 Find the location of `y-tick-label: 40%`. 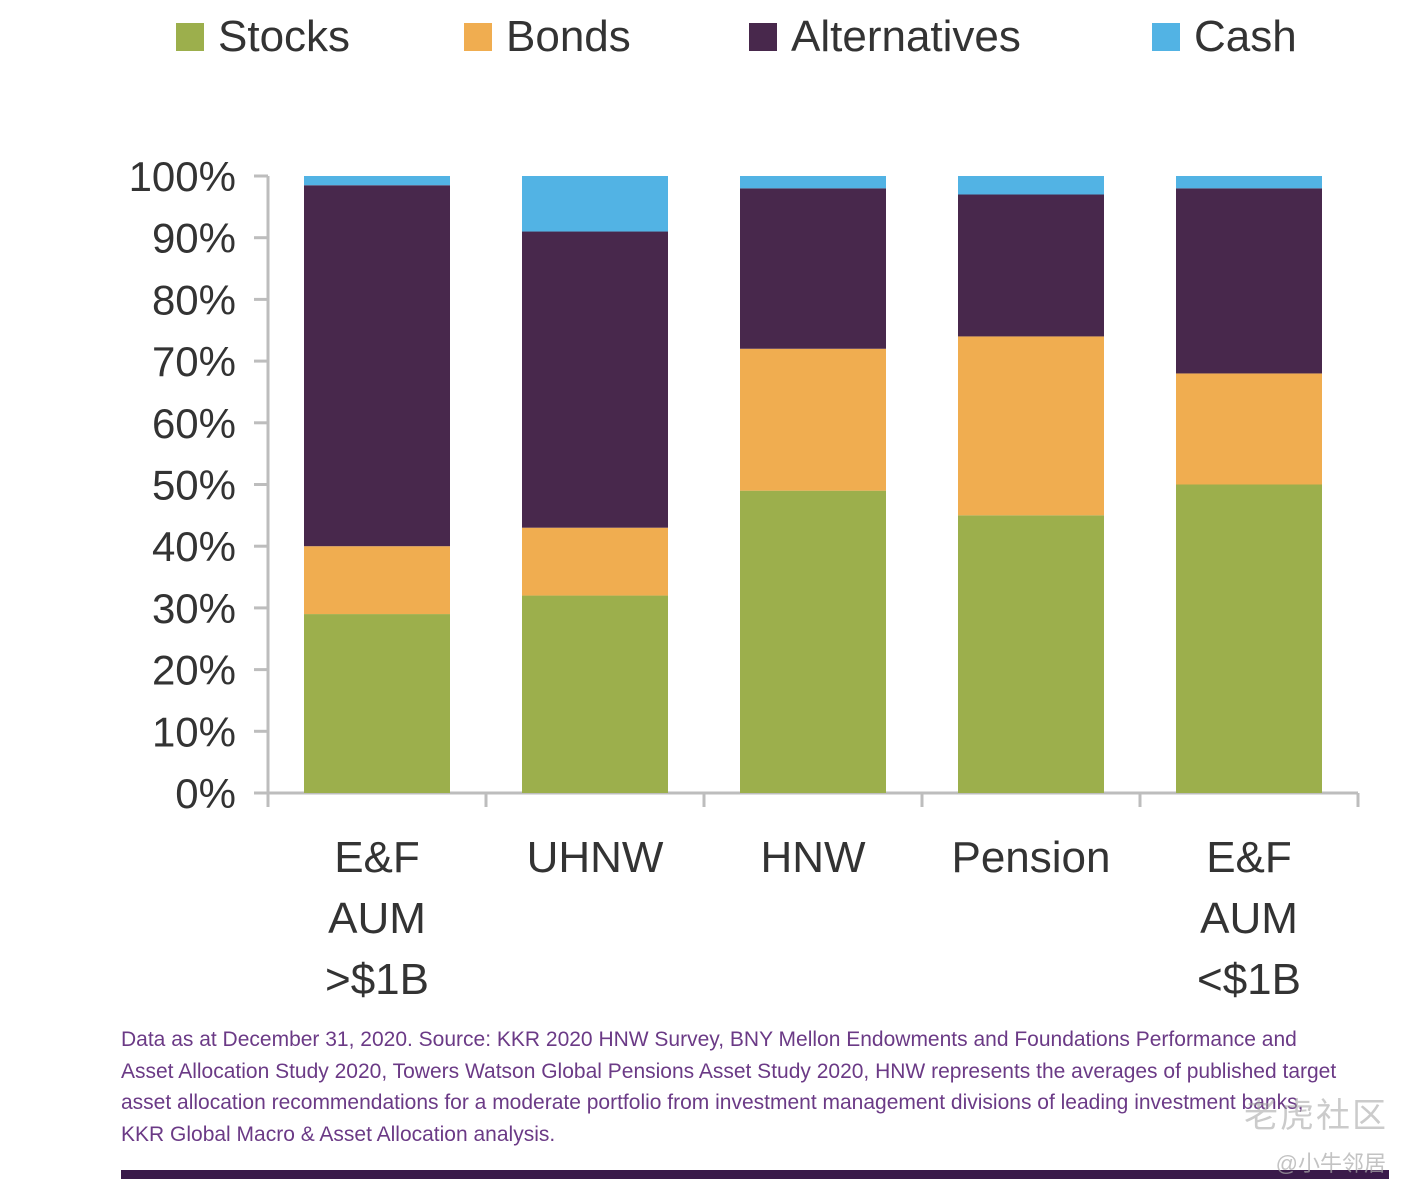

y-tick-label: 40% is located at coordinates (194, 546).